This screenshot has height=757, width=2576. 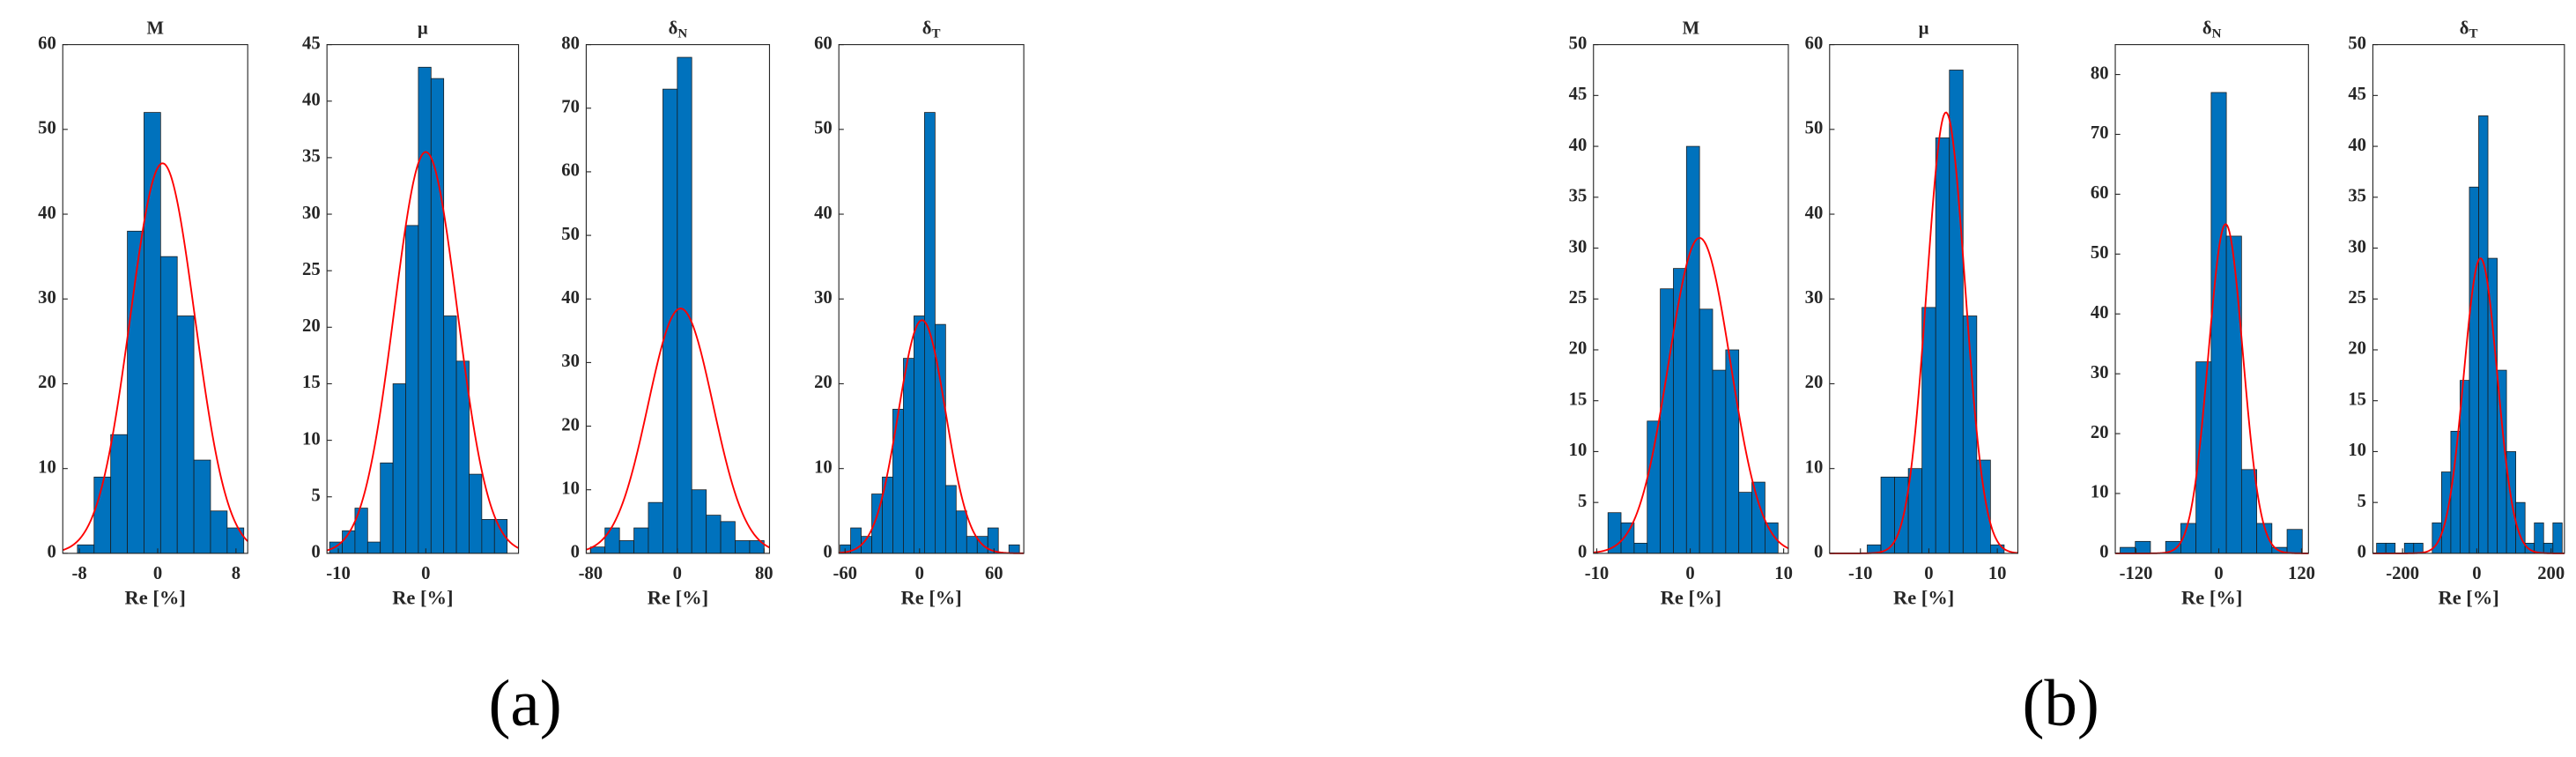 What do you see at coordinates (2100, 73) in the screenshot?
I see `y-tick-label: 80` at bounding box center [2100, 73].